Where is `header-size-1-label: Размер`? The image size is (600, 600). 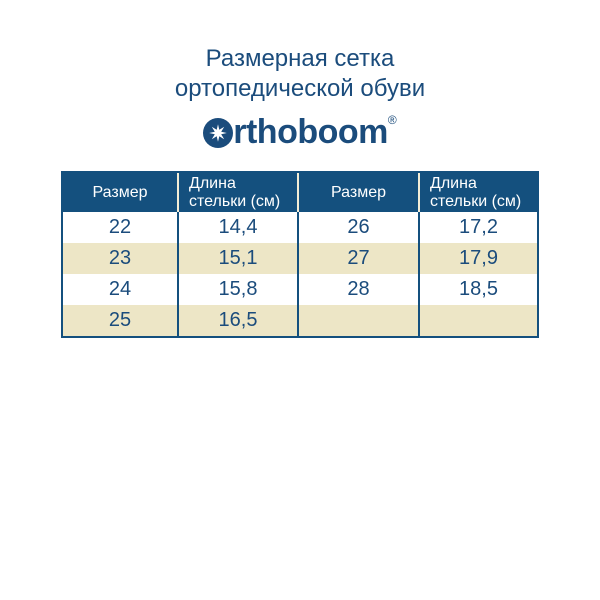 header-size-1-label: Размер is located at coordinates (120, 192).